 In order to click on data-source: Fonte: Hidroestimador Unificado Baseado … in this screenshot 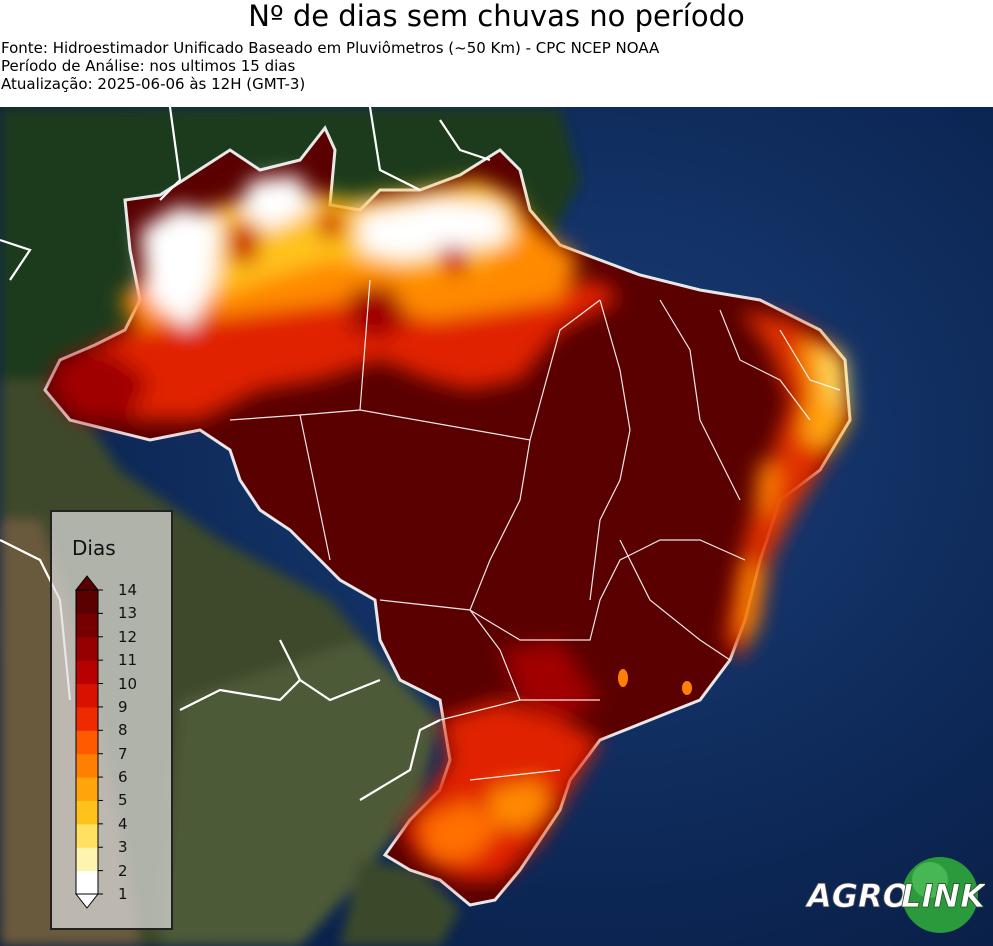, I will do `click(330, 48)`.